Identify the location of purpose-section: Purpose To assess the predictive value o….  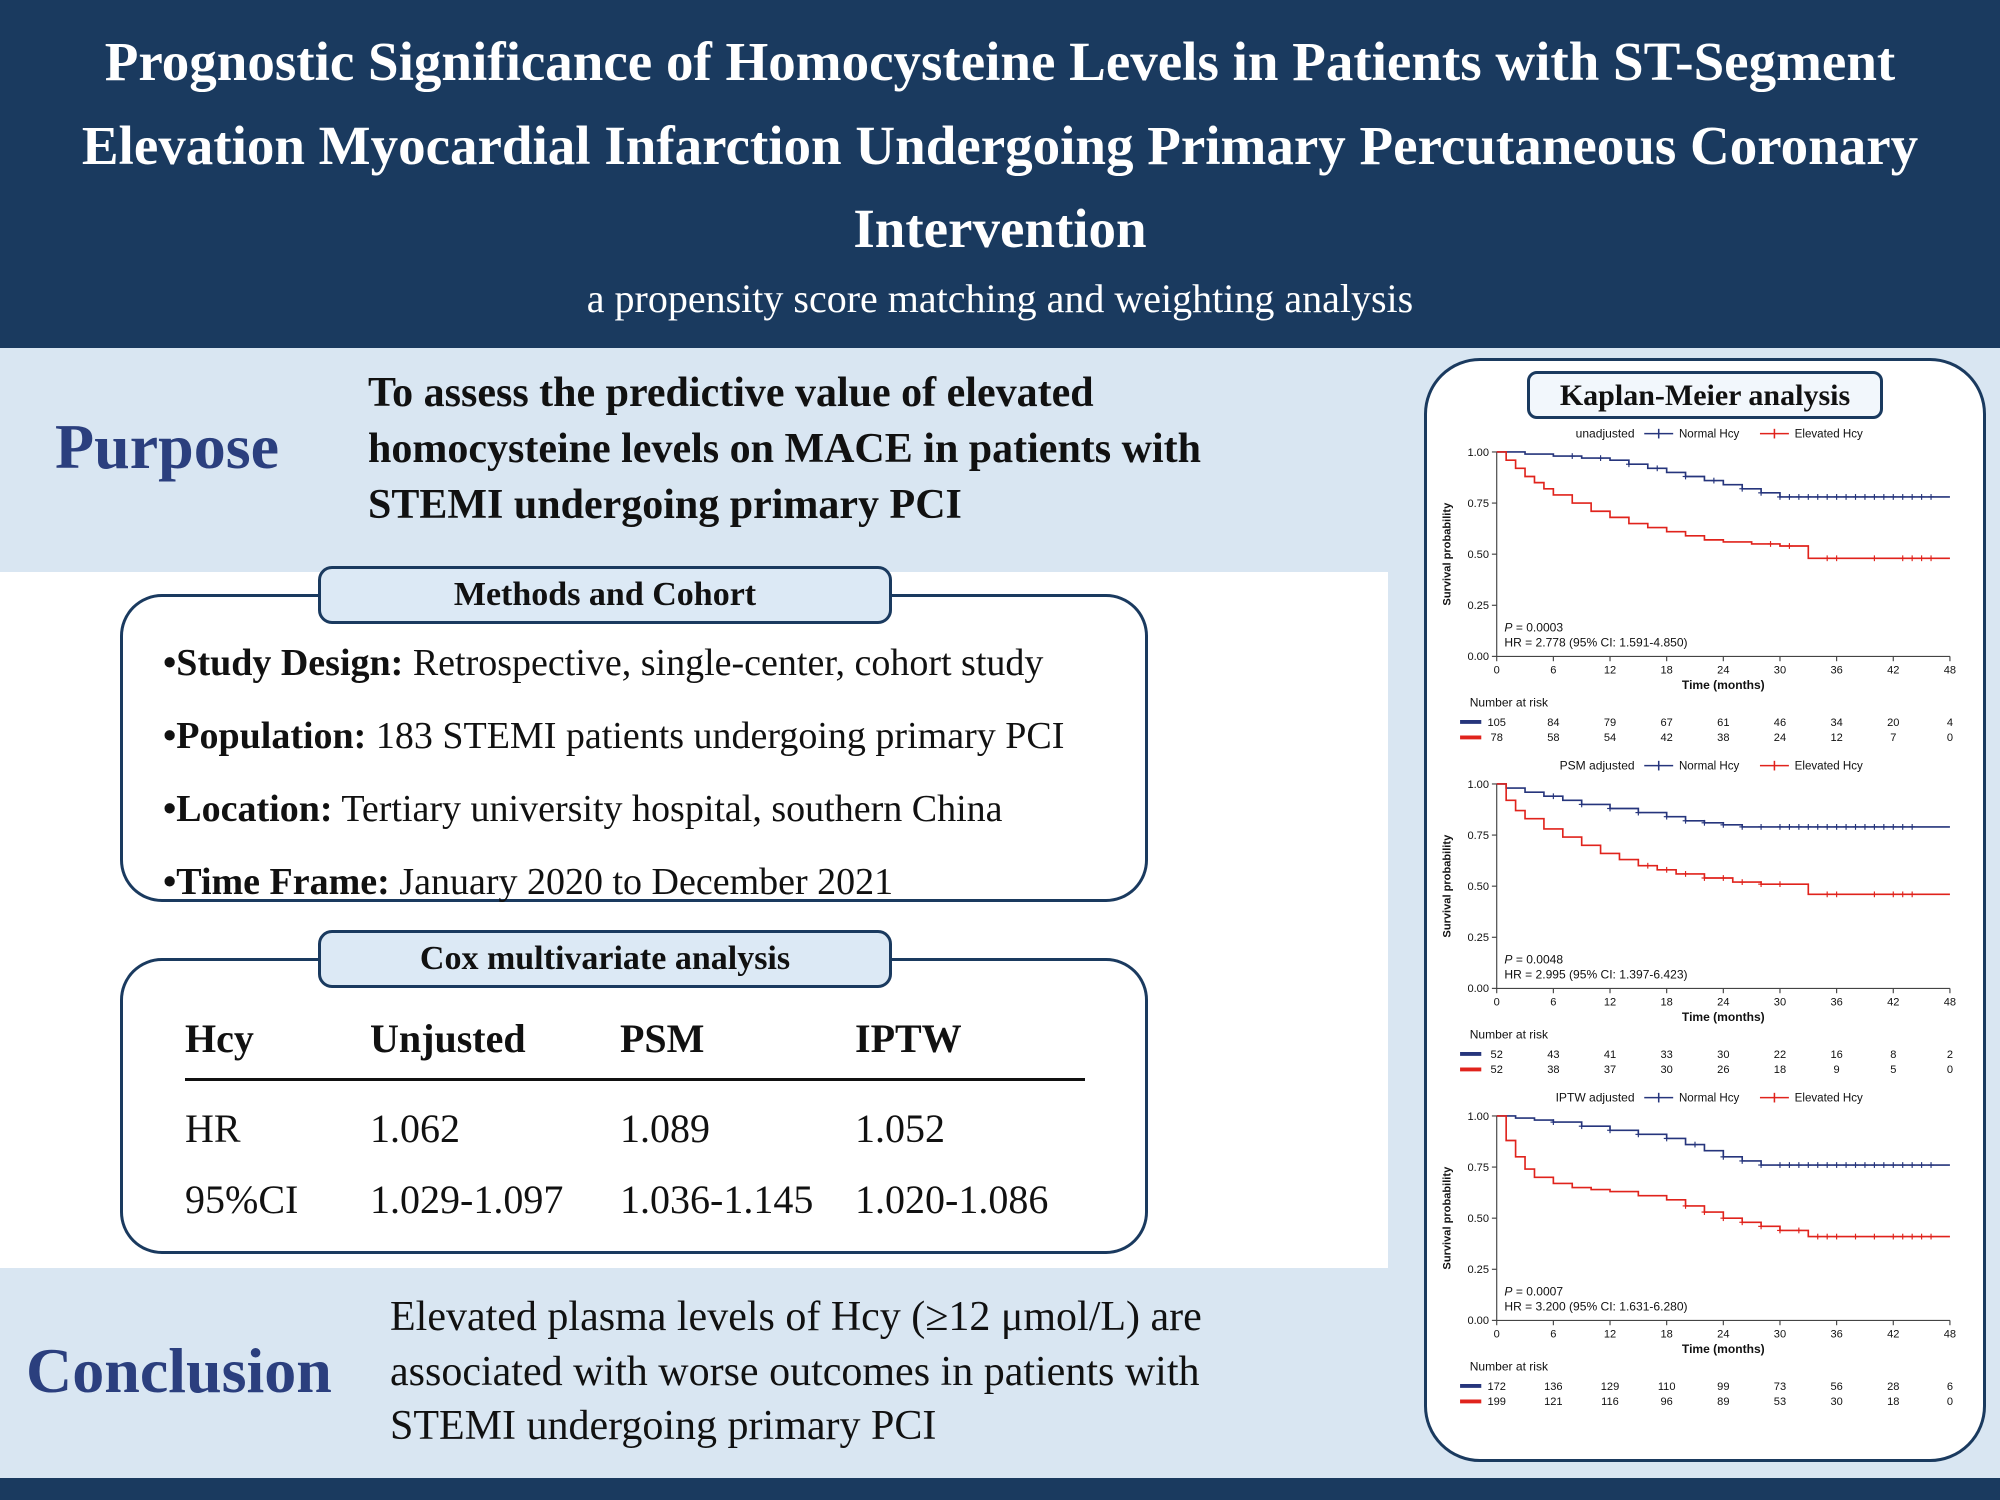
(694, 460).